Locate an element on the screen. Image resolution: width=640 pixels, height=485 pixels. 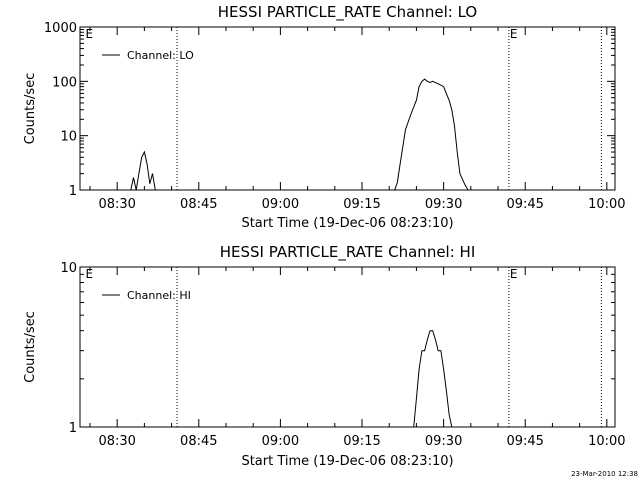
y-tick-label: 1000 is located at coordinates (60, 28).